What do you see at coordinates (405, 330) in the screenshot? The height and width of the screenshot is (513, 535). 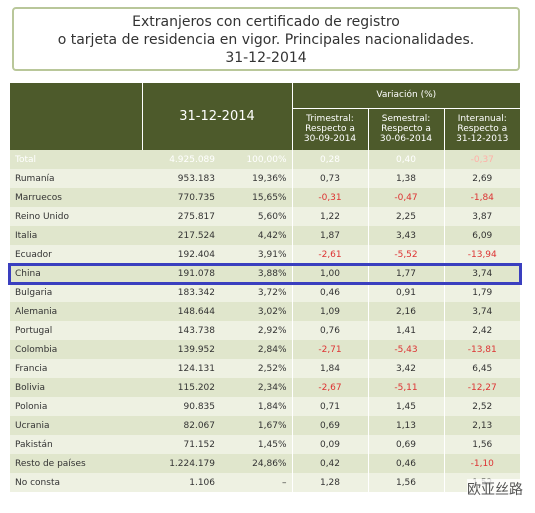 I see `cell: 1,41` at bounding box center [405, 330].